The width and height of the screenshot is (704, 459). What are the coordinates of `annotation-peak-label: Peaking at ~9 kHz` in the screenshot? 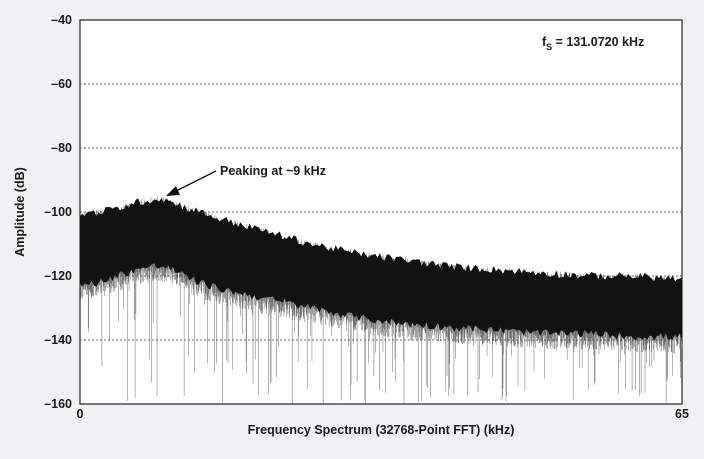 It's located at (273, 171).